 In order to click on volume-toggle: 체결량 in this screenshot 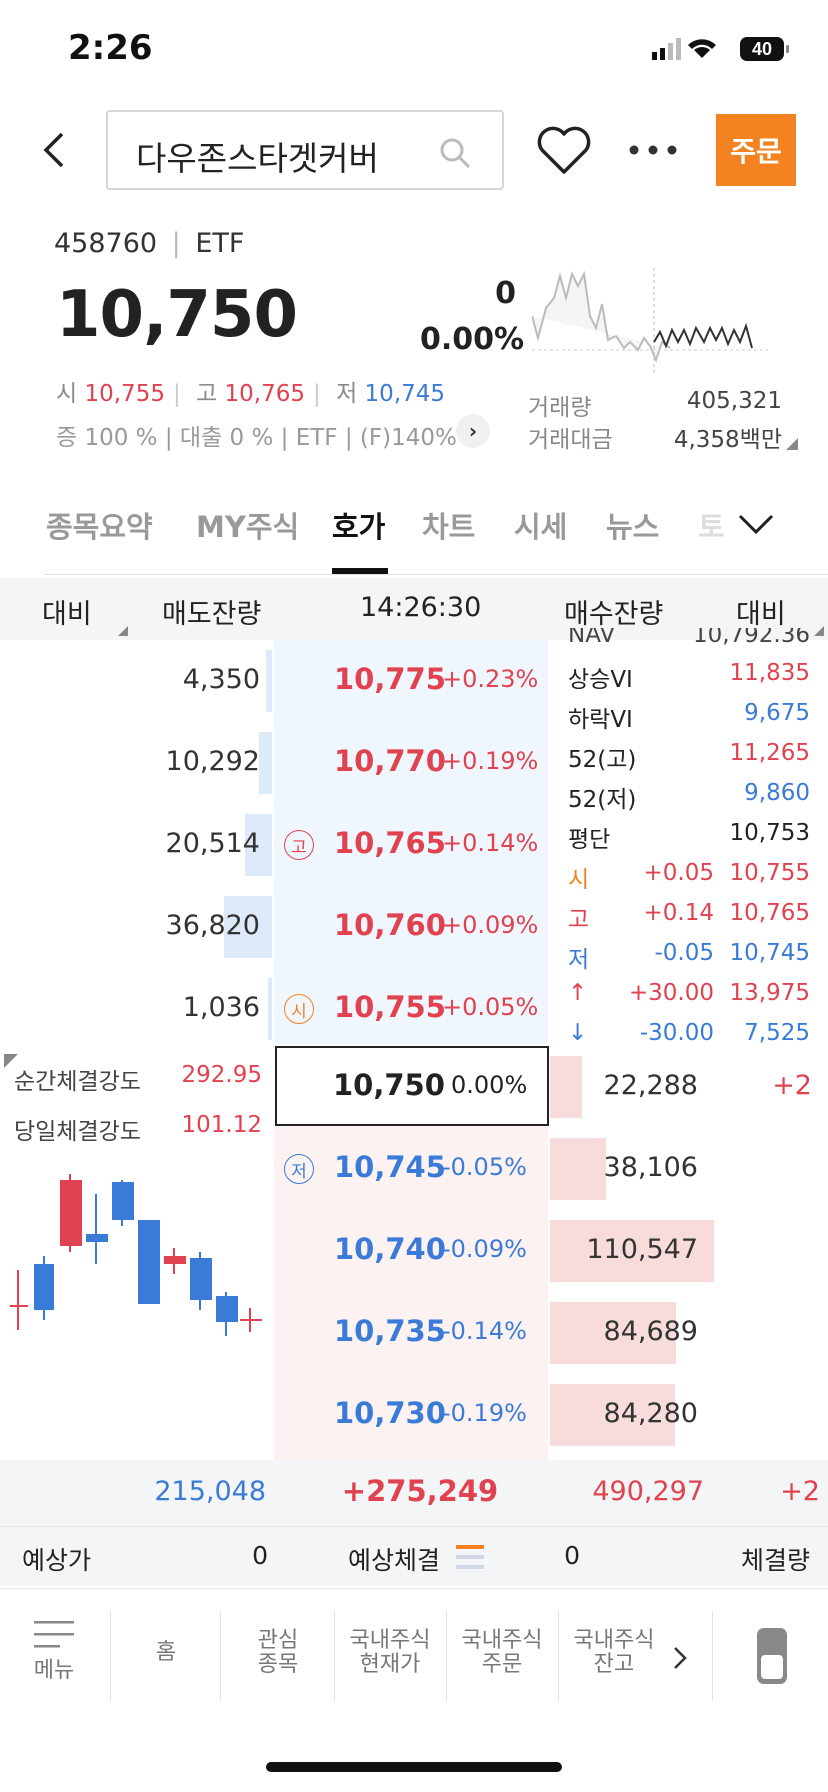, I will do `click(775, 1560)`.